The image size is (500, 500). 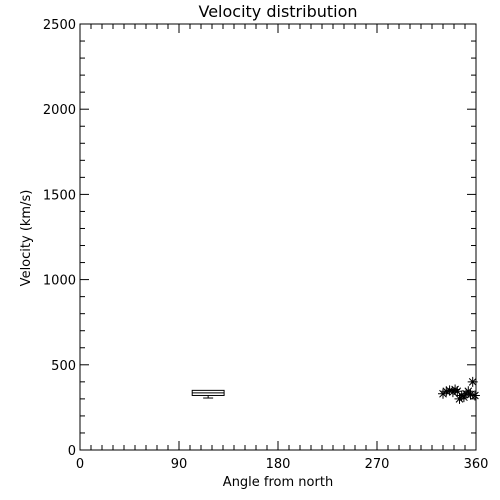 What do you see at coordinates (59, 281) in the screenshot?
I see `y-tick-label: 1000` at bounding box center [59, 281].